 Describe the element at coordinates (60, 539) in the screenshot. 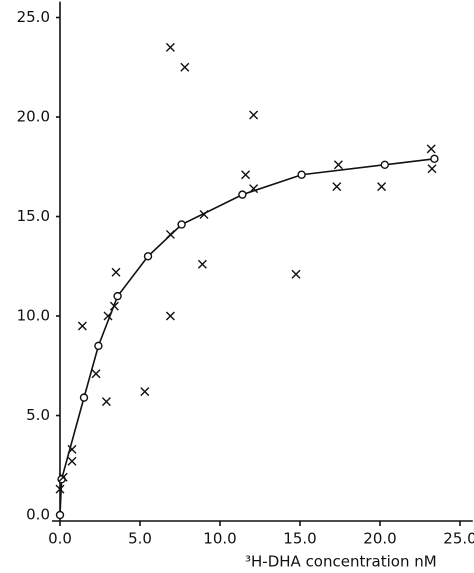

I see `x-tick-label: 0.0` at that location.